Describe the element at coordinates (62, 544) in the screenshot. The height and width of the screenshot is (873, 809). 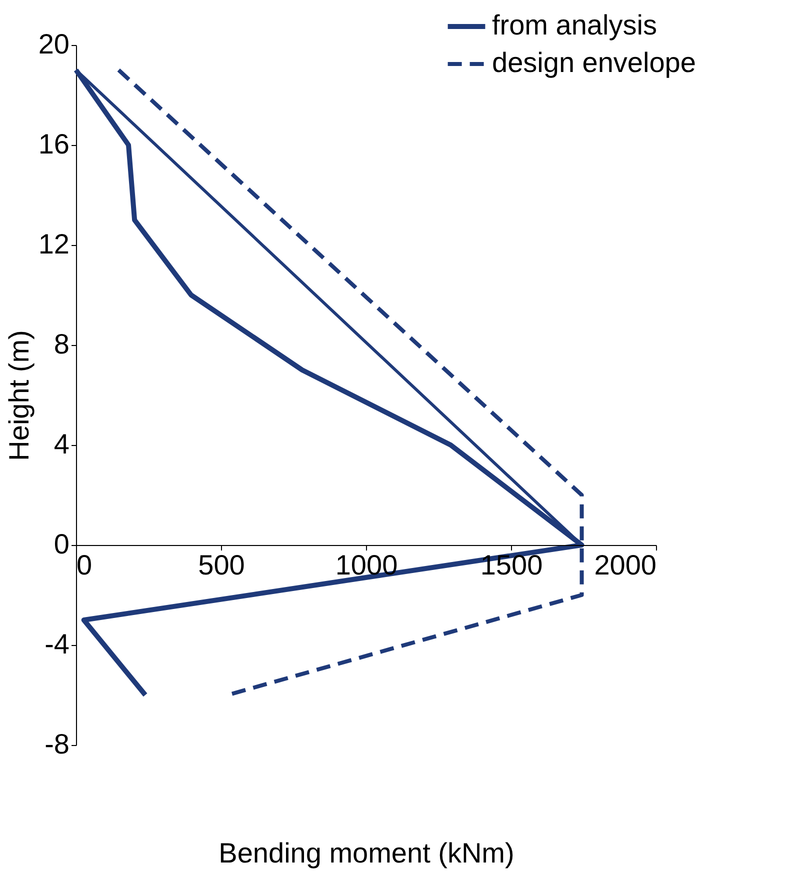
I see `y-tick-label: 0` at that location.